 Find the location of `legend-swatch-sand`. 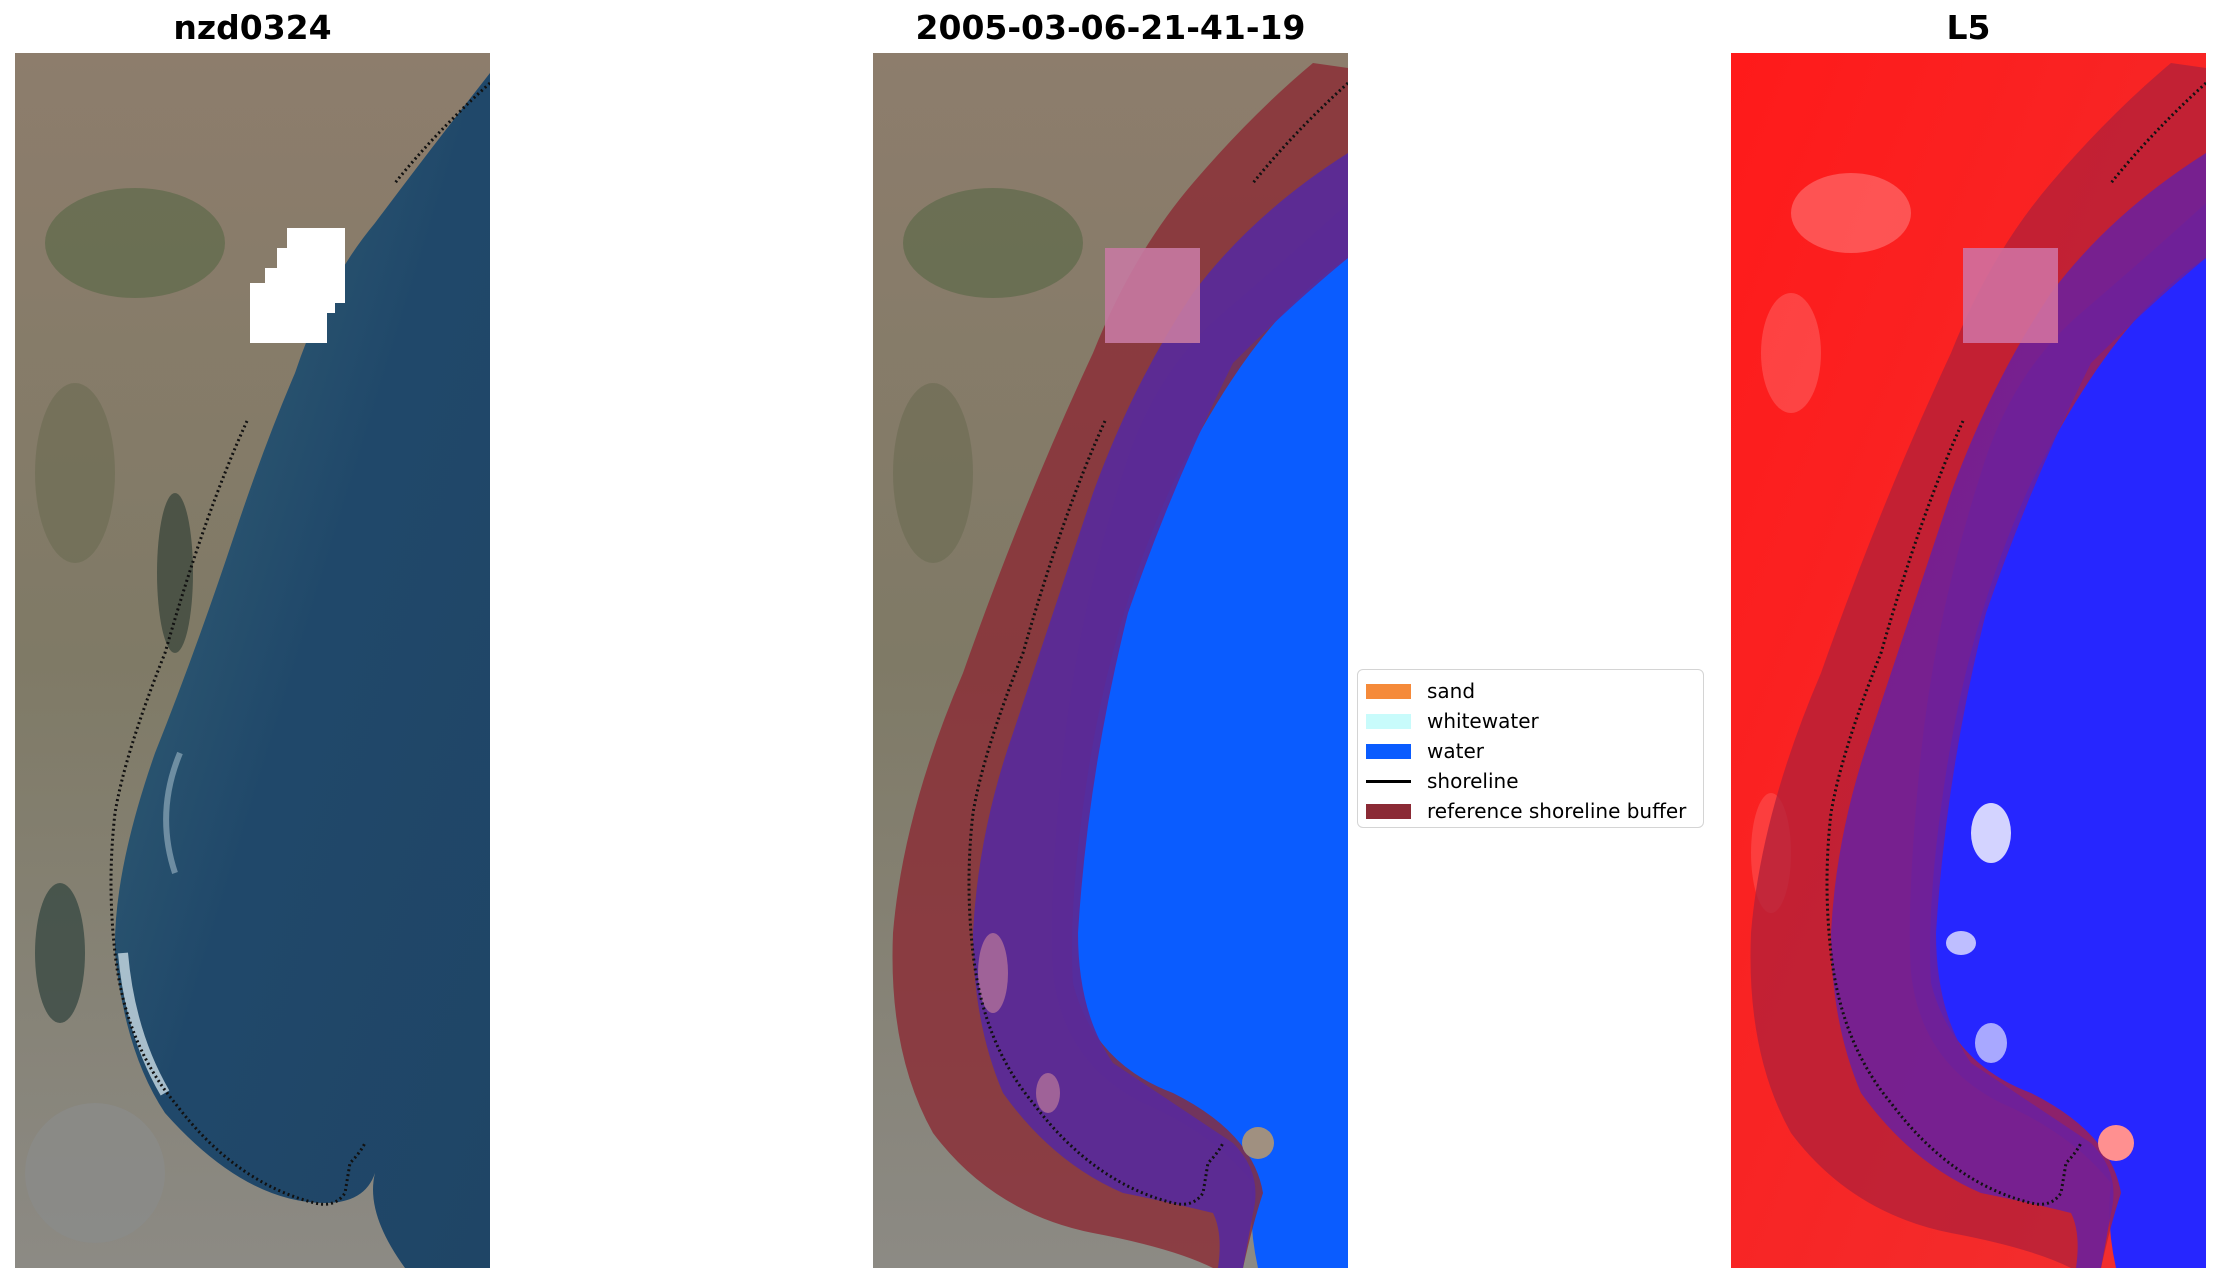

legend-swatch-sand is located at coordinates (1388, 691).